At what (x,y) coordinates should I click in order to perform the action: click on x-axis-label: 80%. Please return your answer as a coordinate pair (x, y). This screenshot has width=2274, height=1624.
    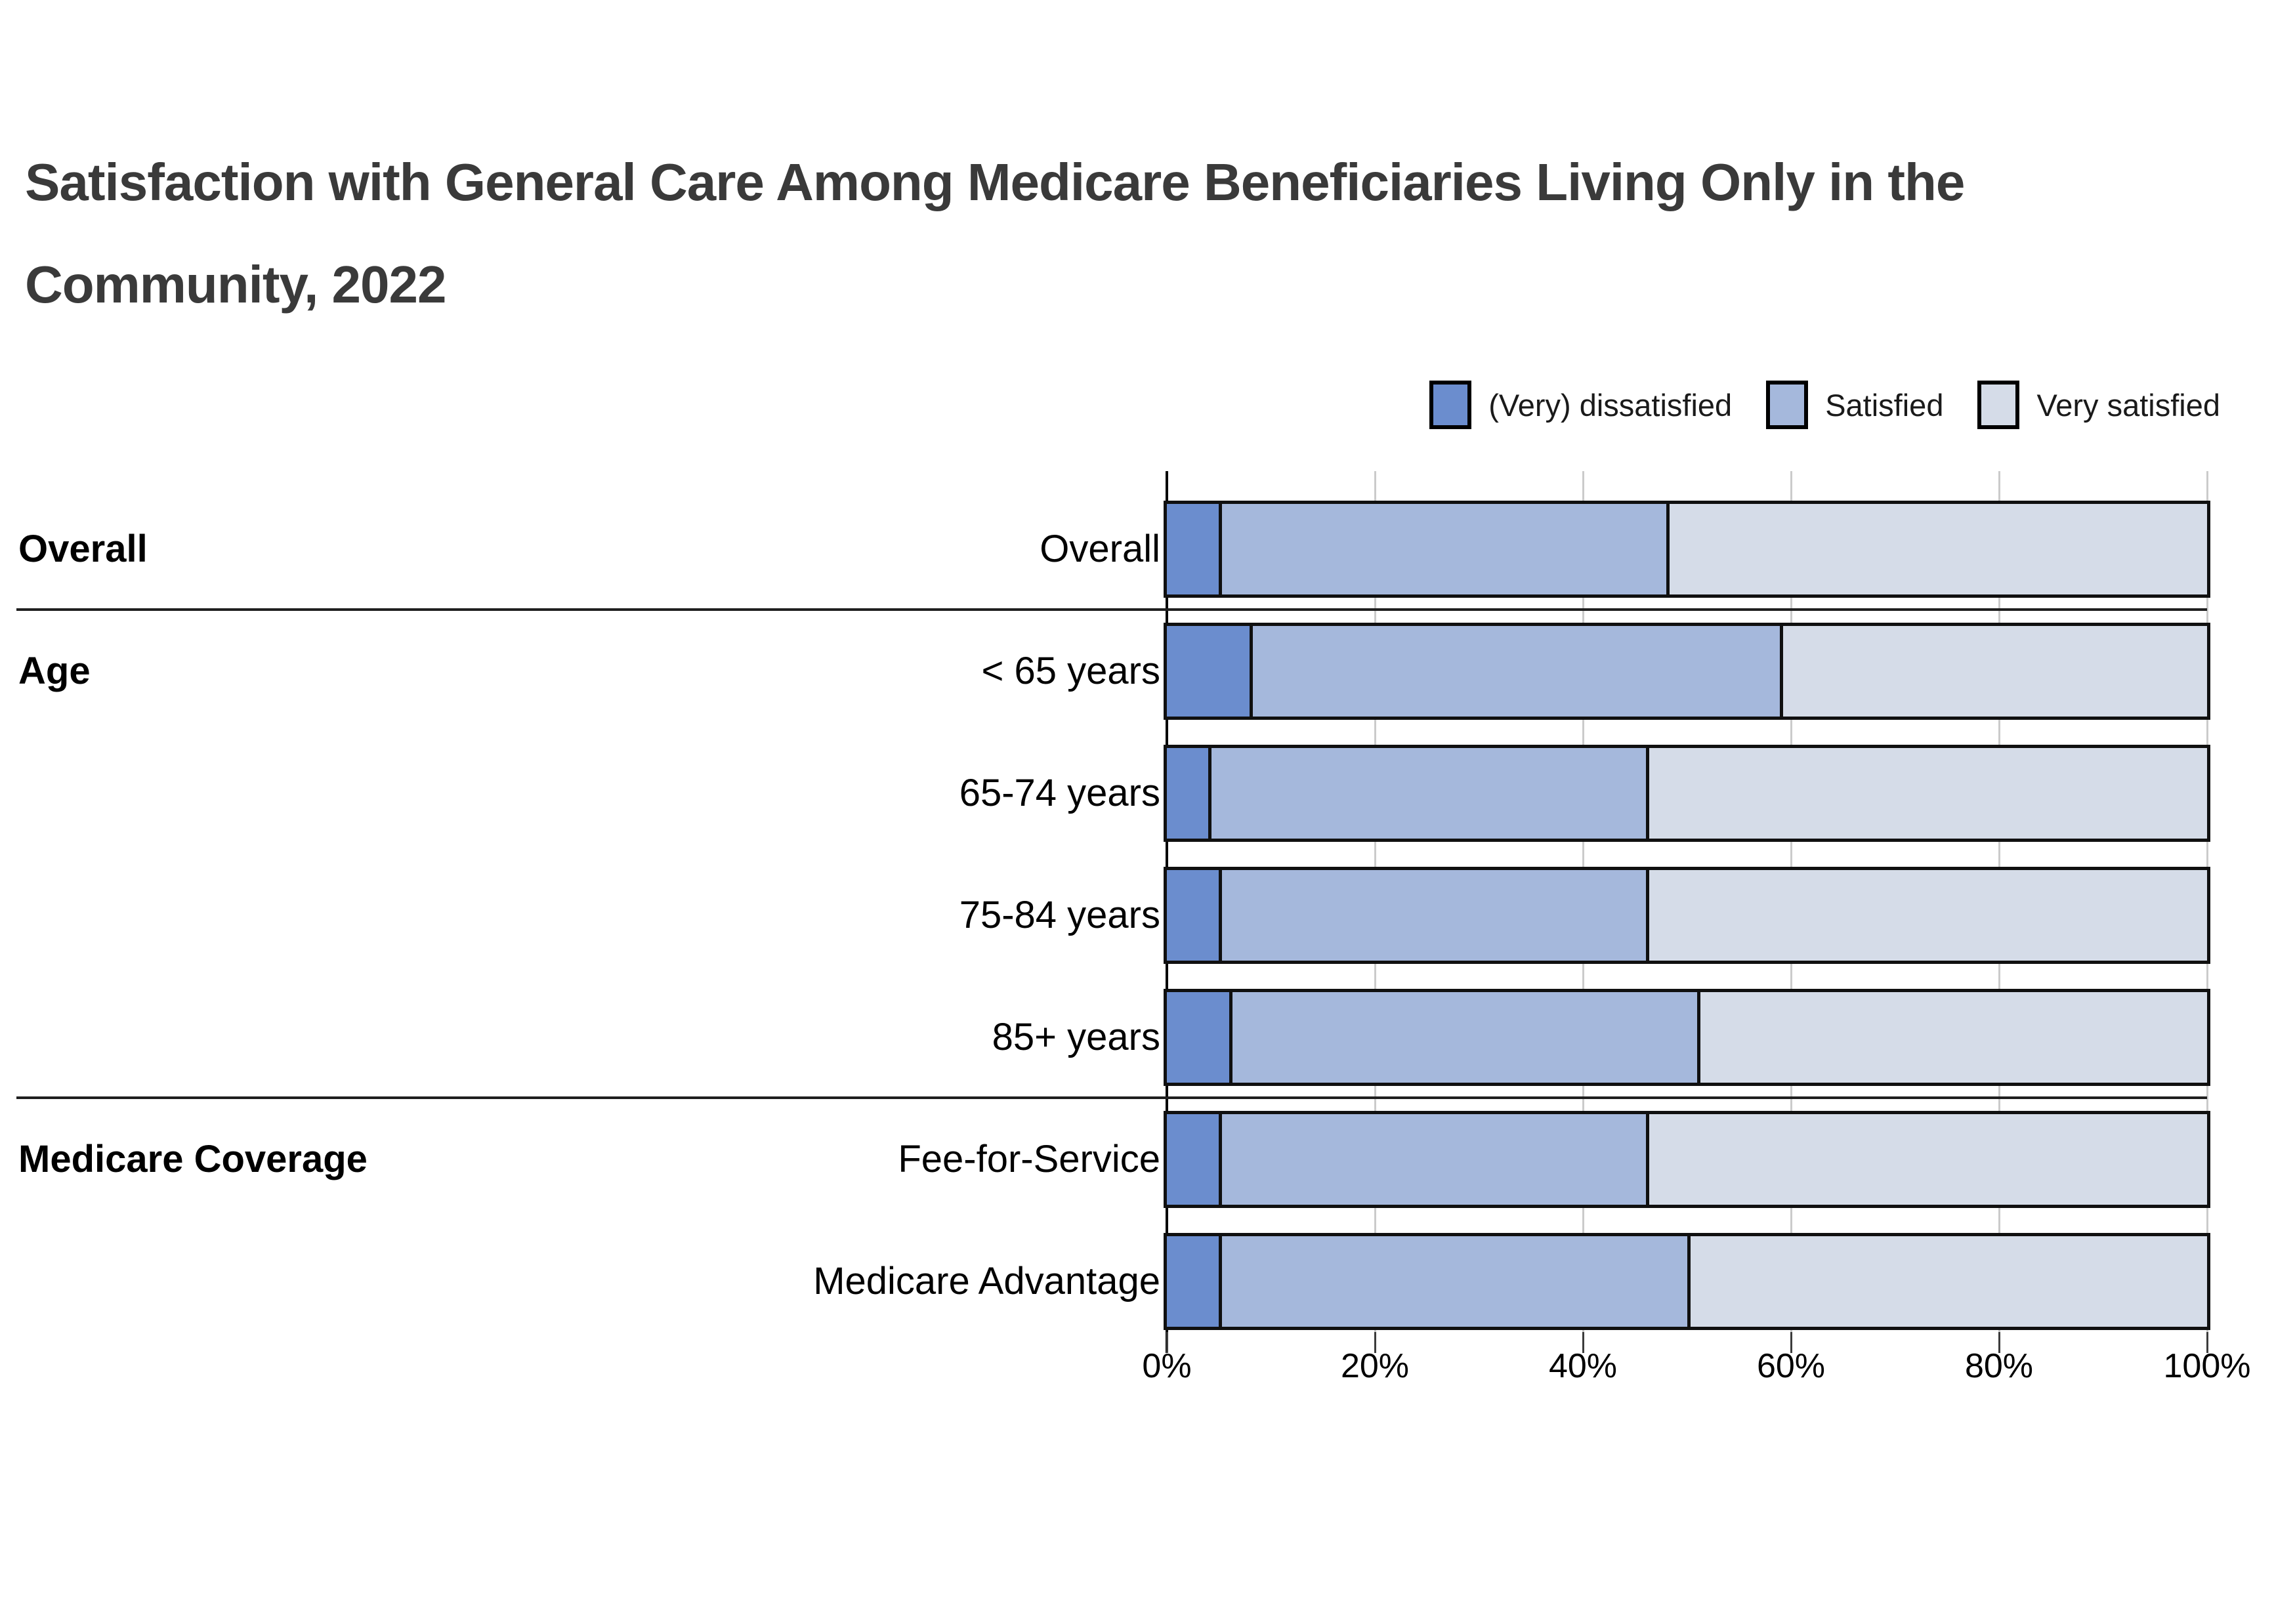
    Looking at the image, I should click on (1999, 1366).